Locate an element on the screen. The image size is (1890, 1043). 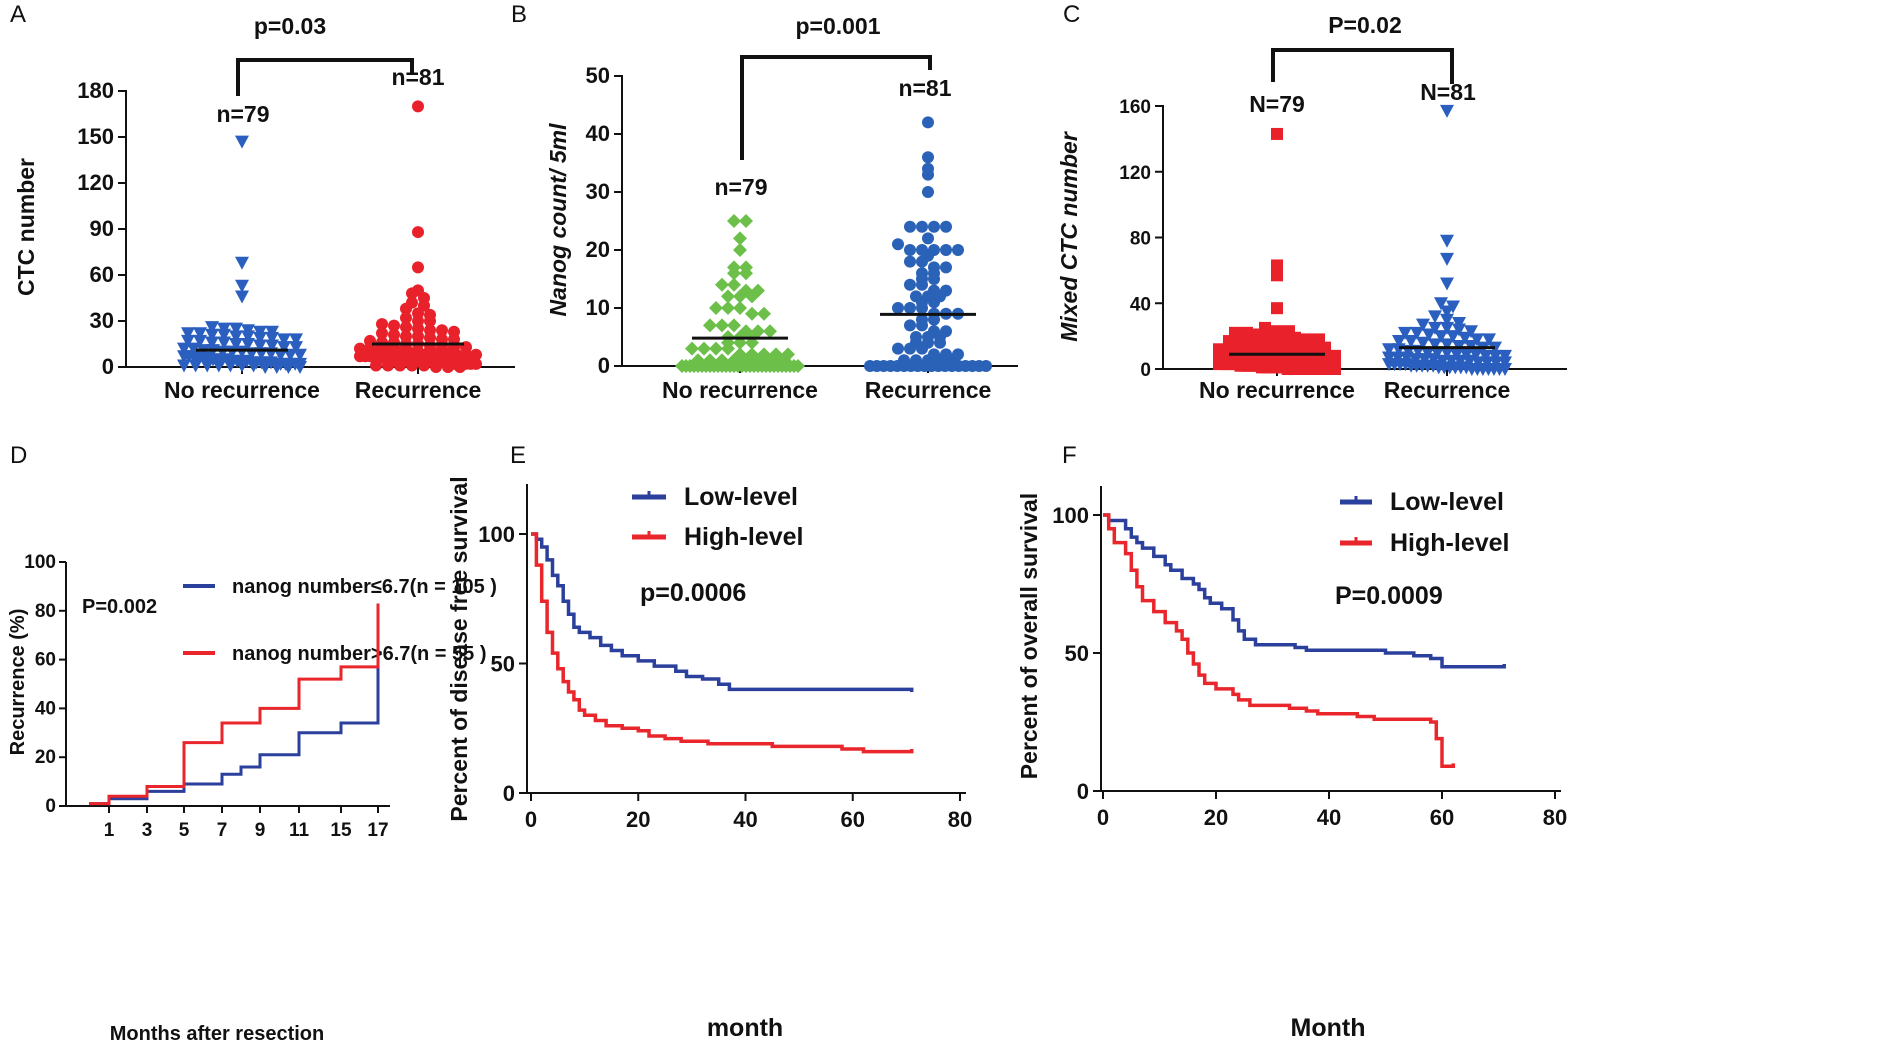
x-tick-label: 17 is located at coordinates (377, 830).